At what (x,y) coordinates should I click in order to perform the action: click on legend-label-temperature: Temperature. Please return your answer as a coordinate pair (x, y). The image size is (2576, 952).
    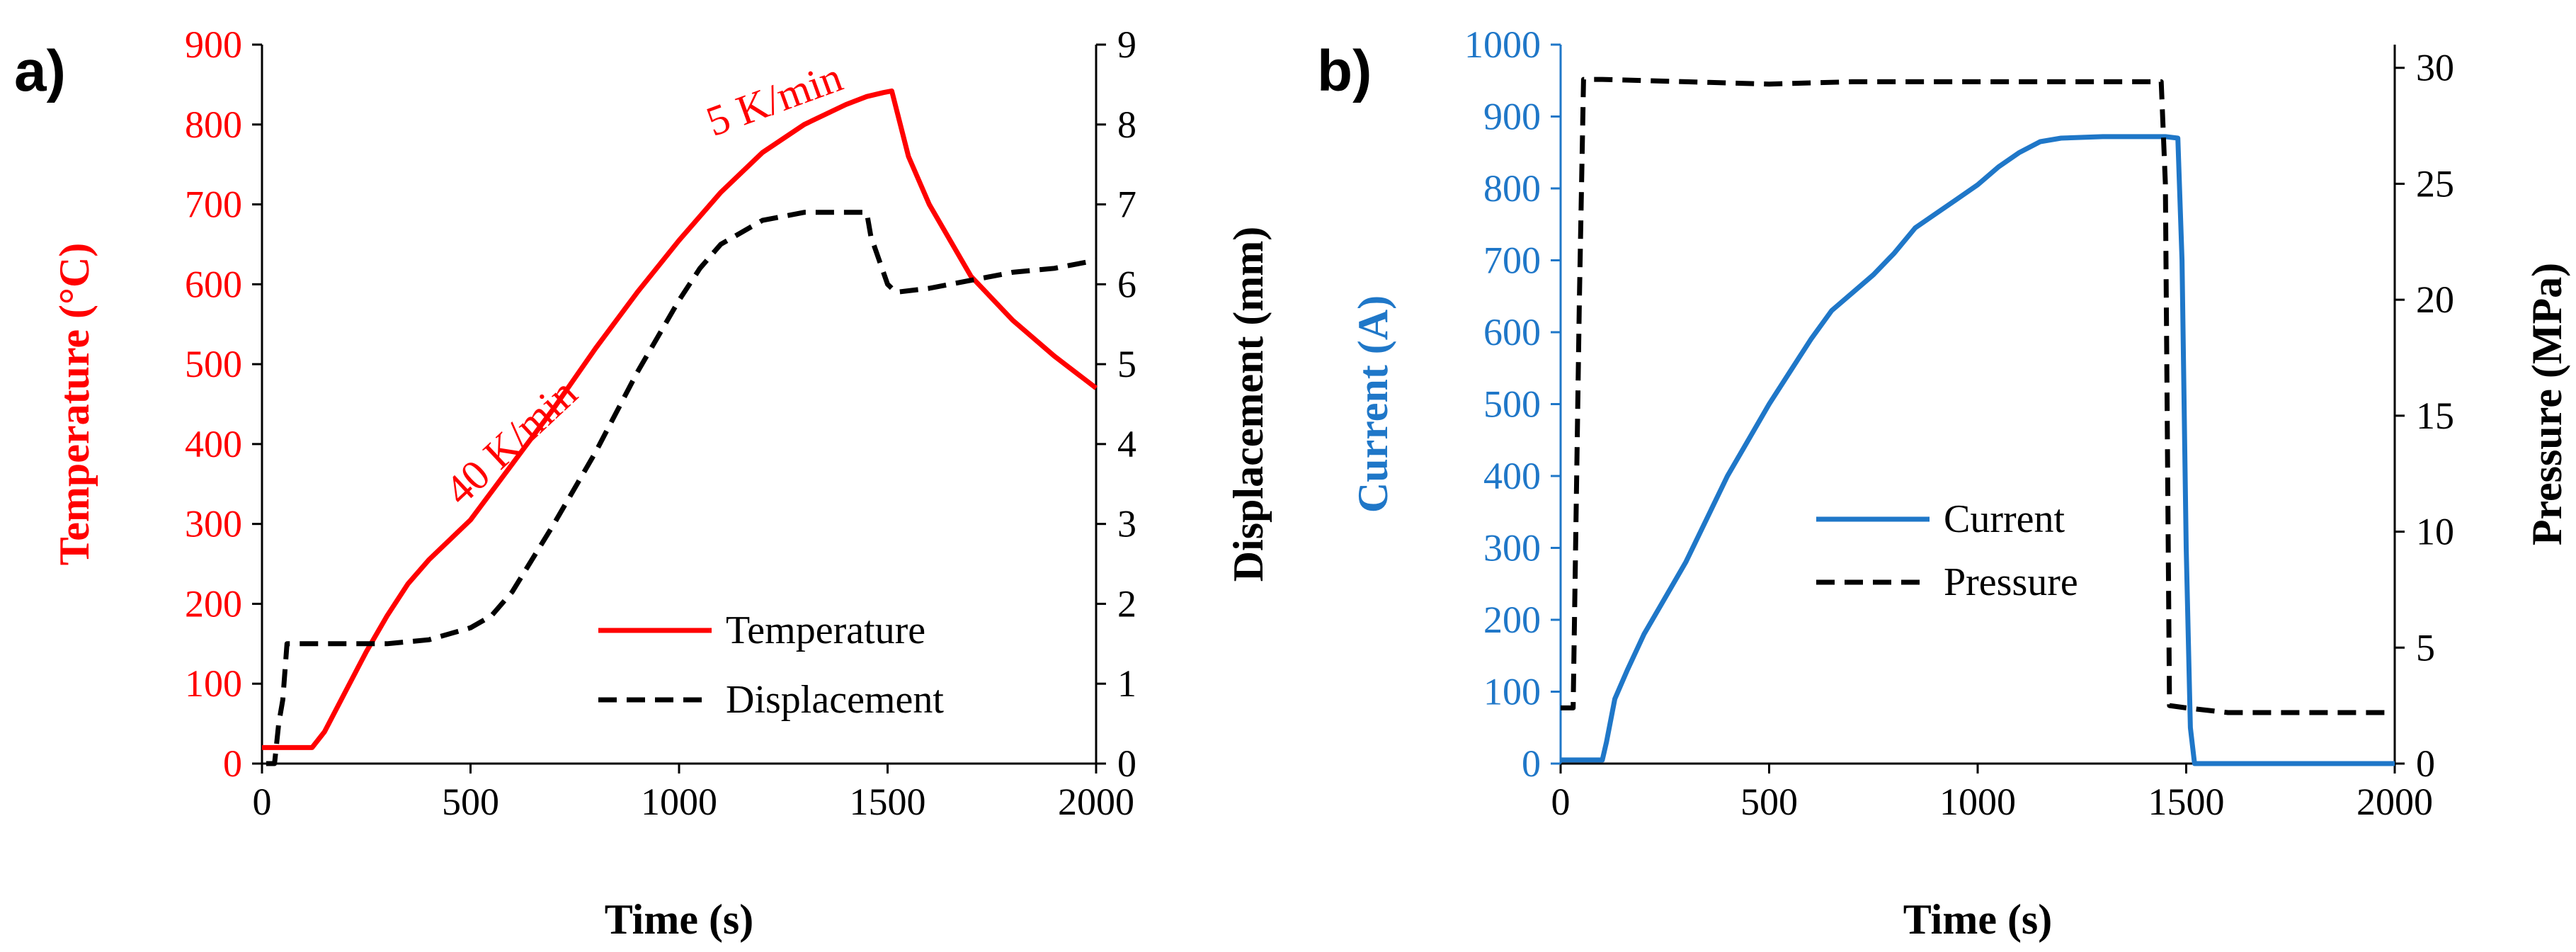
    Looking at the image, I should click on (825, 630).